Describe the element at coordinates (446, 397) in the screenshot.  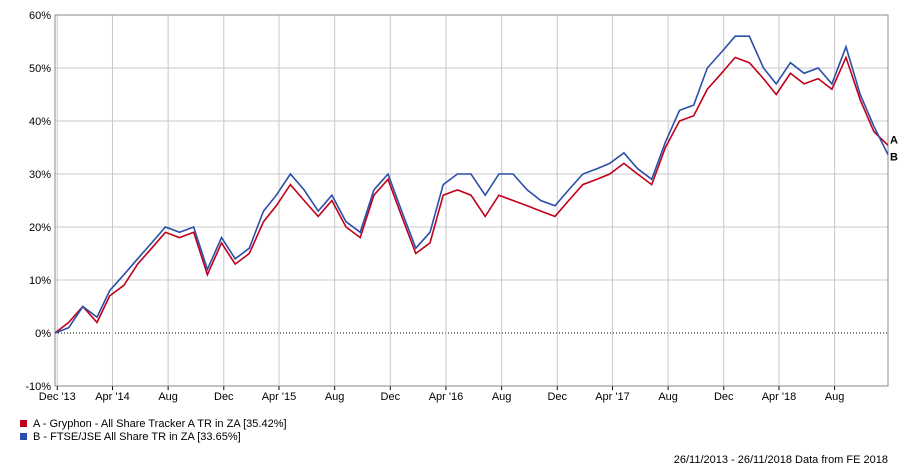
I see `x-tick-label: Apr '16` at that location.